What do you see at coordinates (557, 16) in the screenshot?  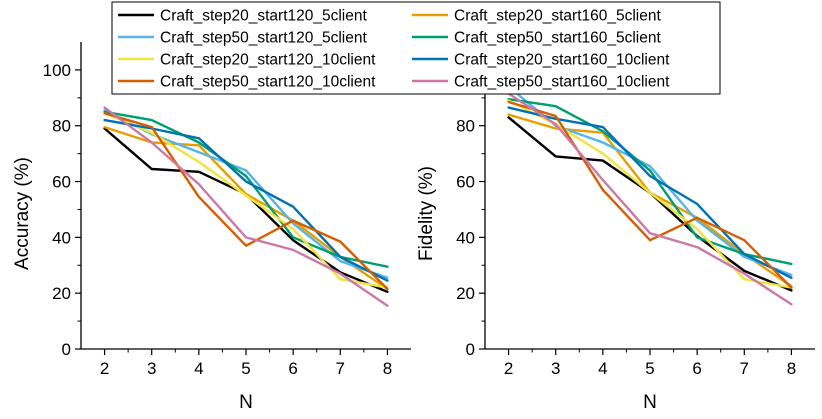 I see `legend-entry: Craft_step20_start160_5client` at bounding box center [557, 16].